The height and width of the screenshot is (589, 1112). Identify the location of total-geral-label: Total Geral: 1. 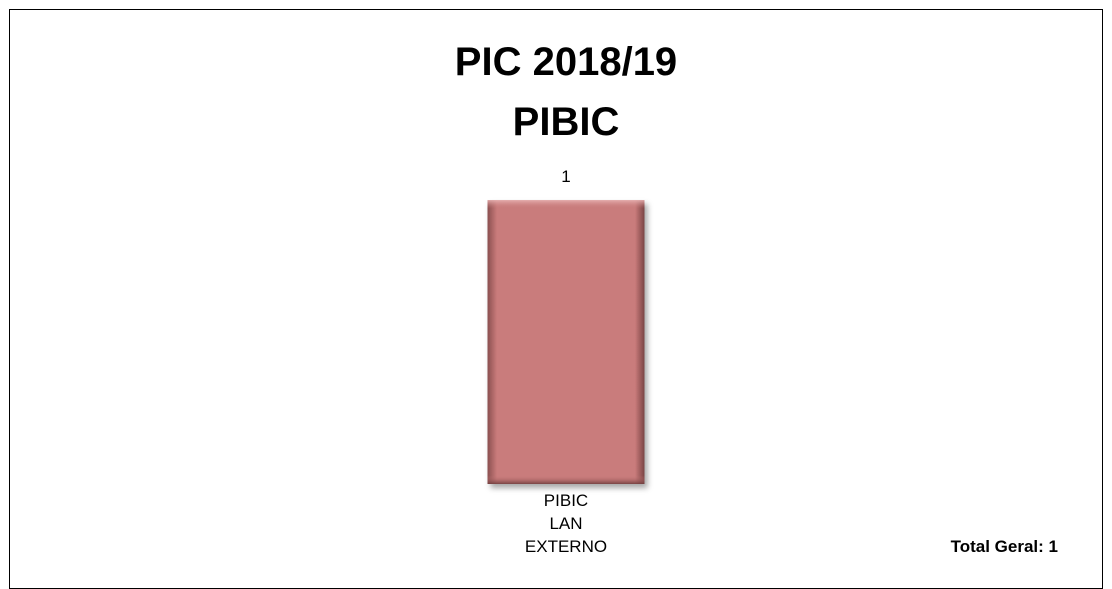
(1004, 546).